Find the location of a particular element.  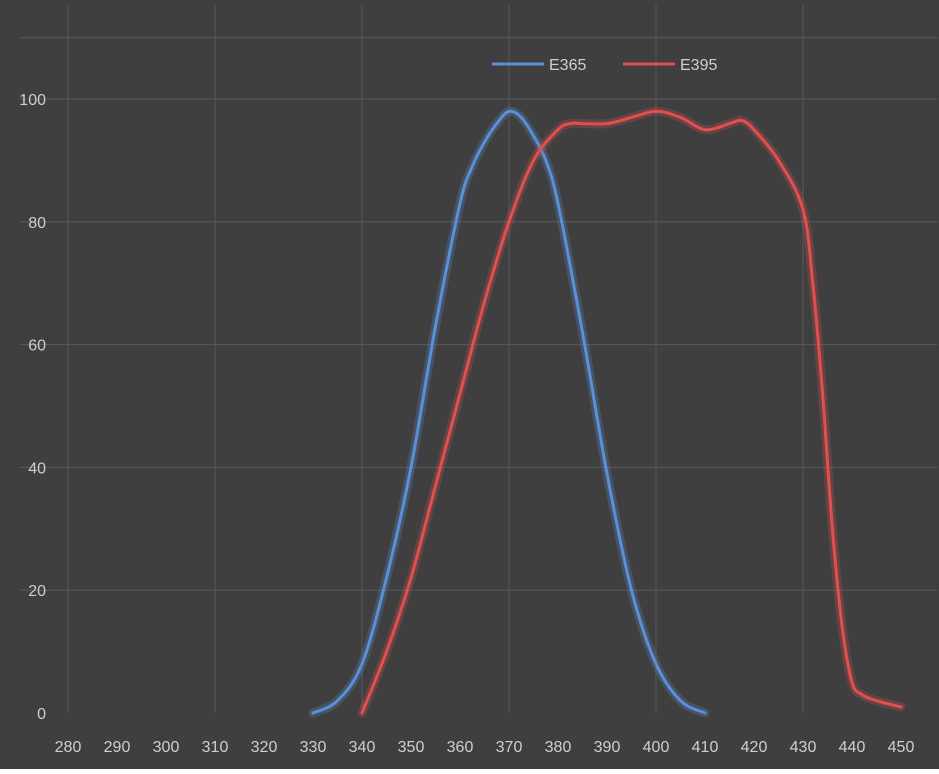

y-tick-label: 20 is located at coordinates (37, 591).